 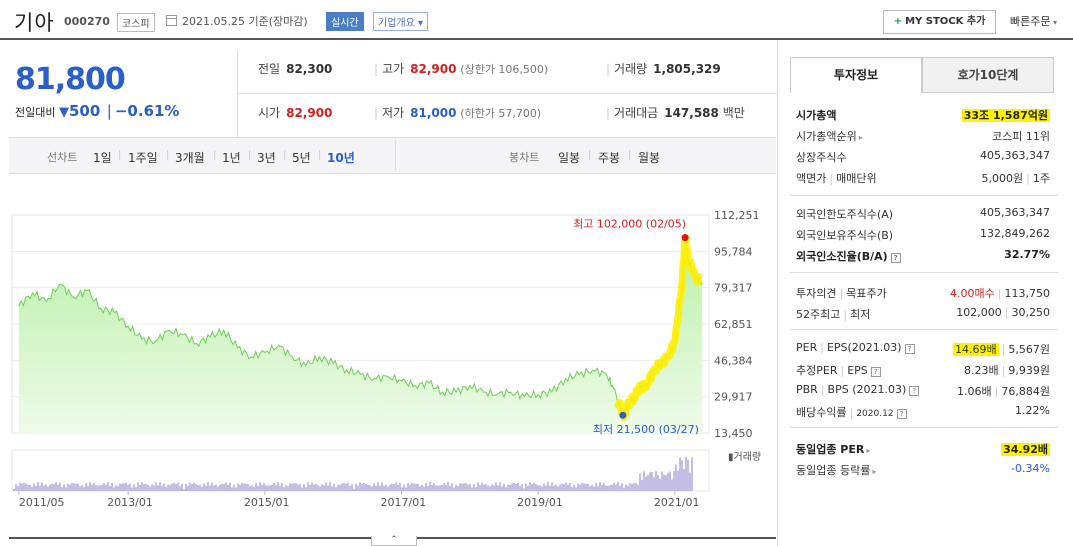 What do you see at coordinates (295, 69) in the screenshot?
I see `prev-close: 전일 82,300` at bounding box center [295, 69].